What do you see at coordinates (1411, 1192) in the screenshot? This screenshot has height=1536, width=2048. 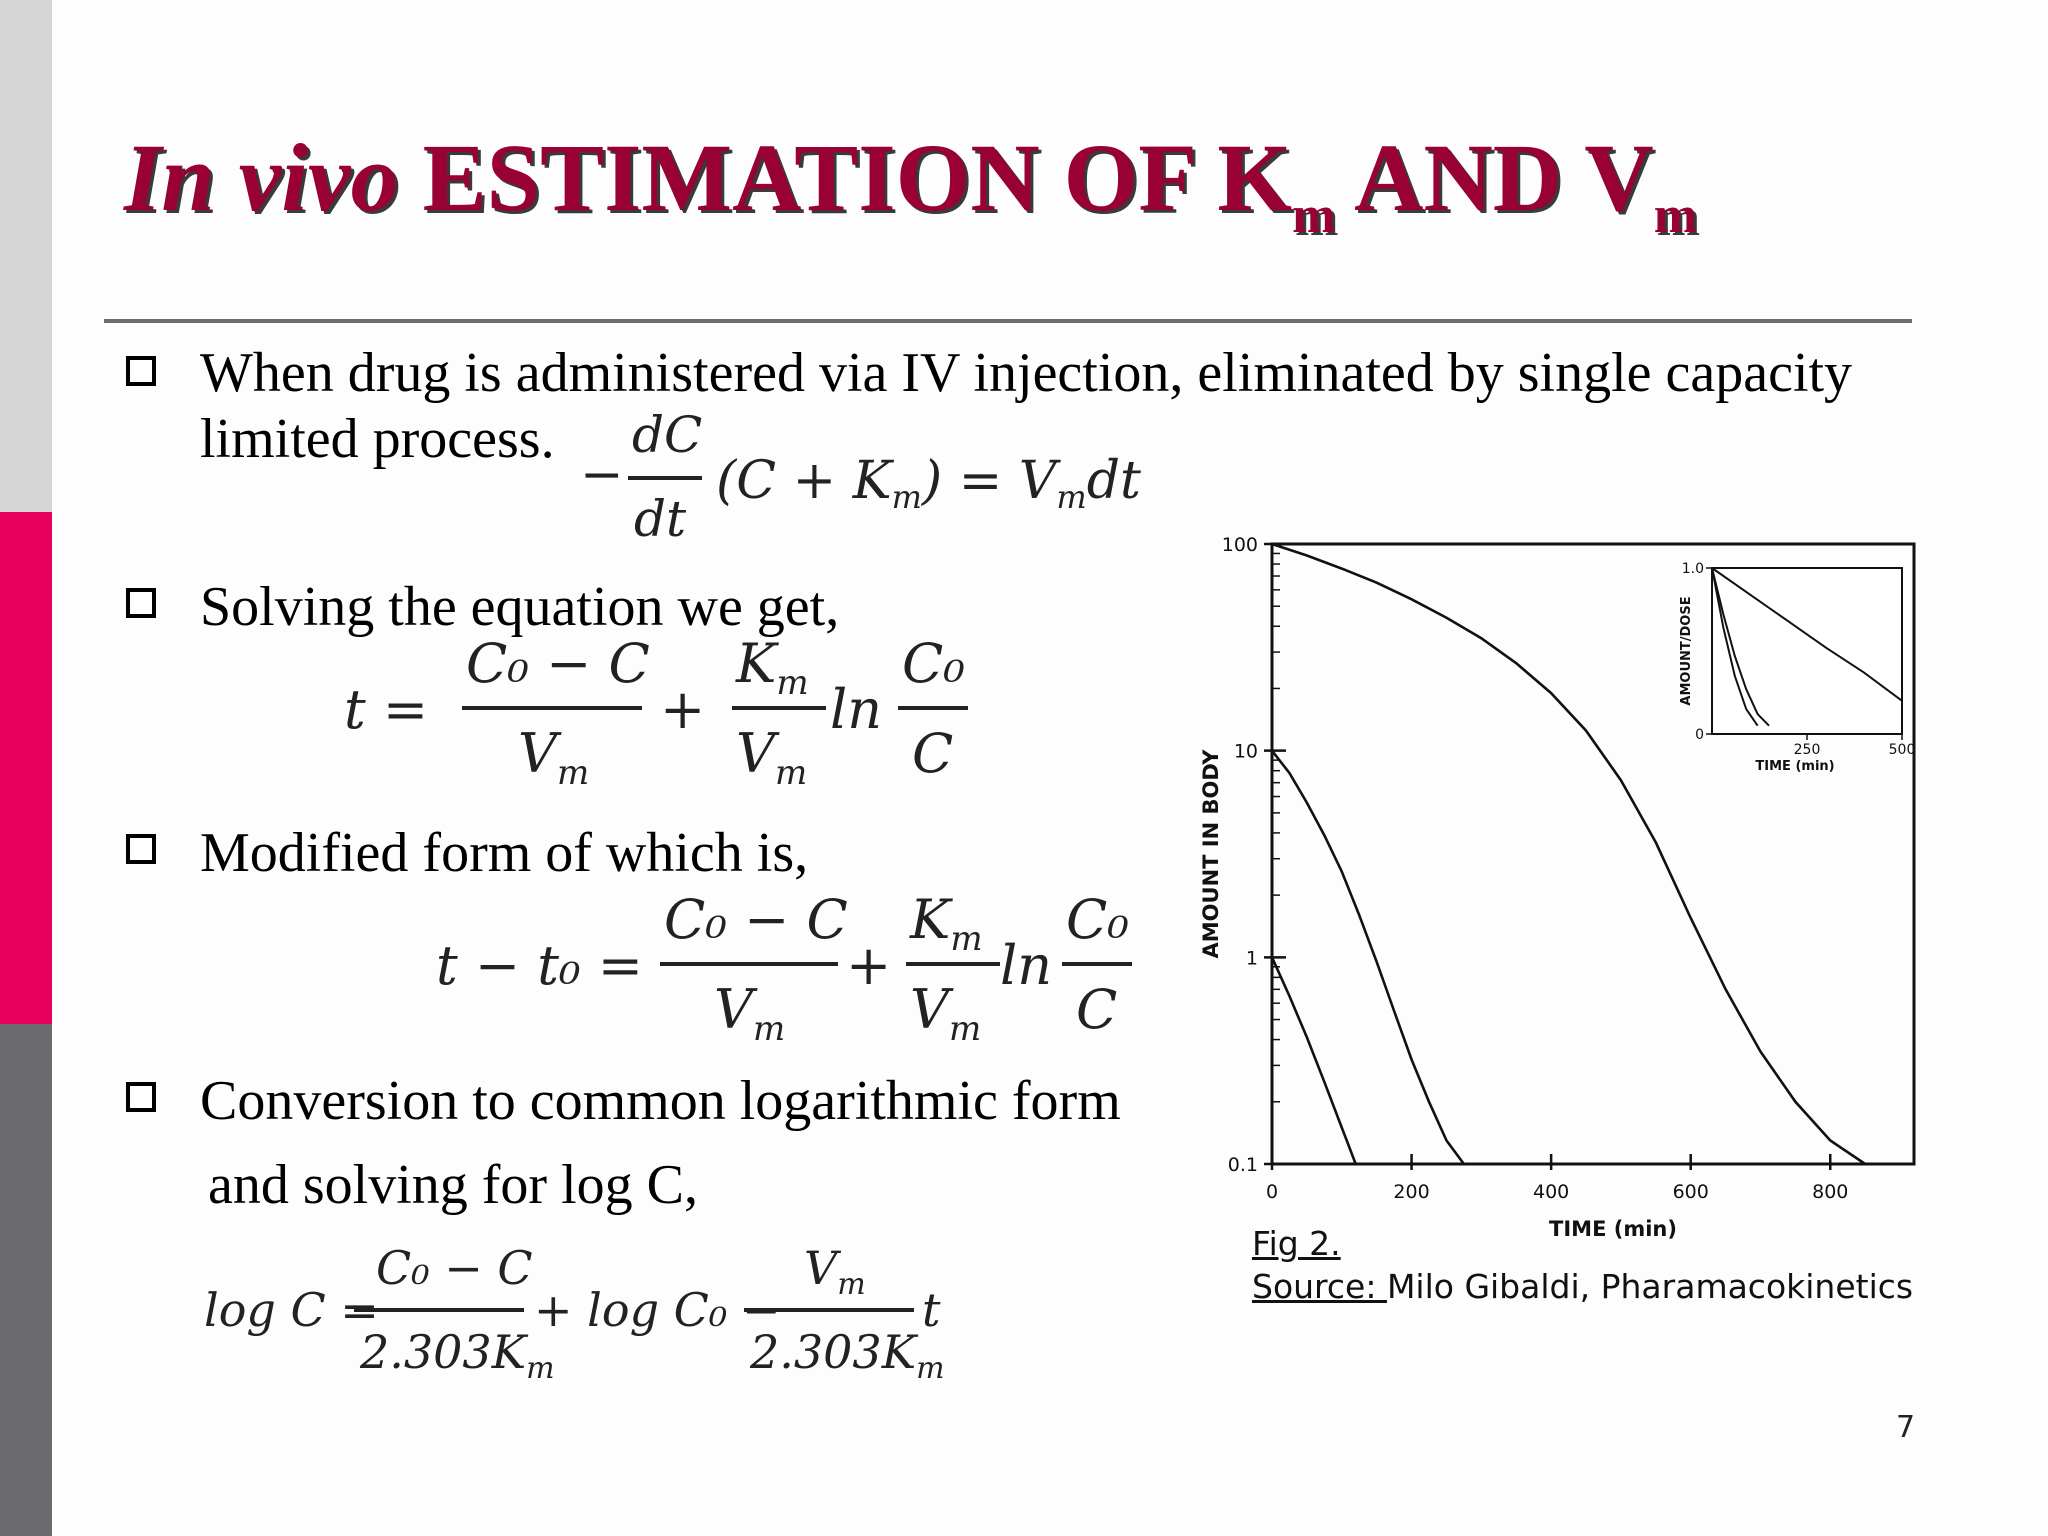 I see `x-tick-label: 200` at bounding box center [1411, 1192].